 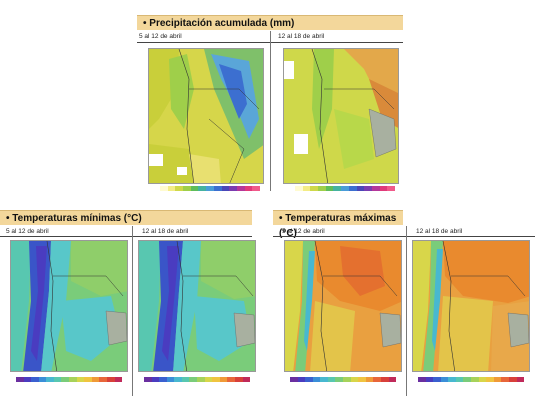 I want to click on tmax-map-week2, so click(x=471, y=306).